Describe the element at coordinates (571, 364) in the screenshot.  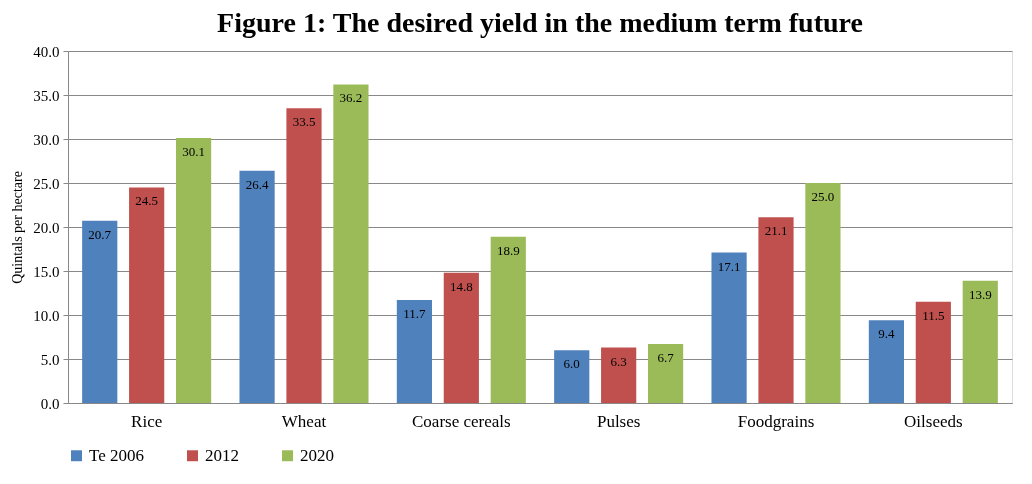
I see `data-label: 6.0` at that location.